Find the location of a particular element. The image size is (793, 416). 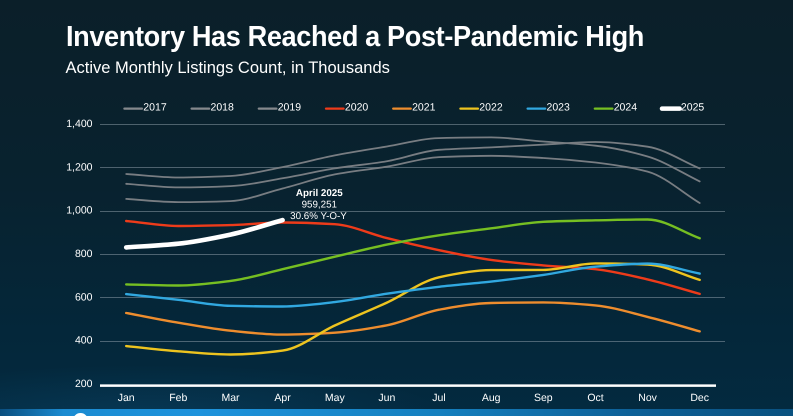

svg-text: Aug is located at coordinates (491, 398).